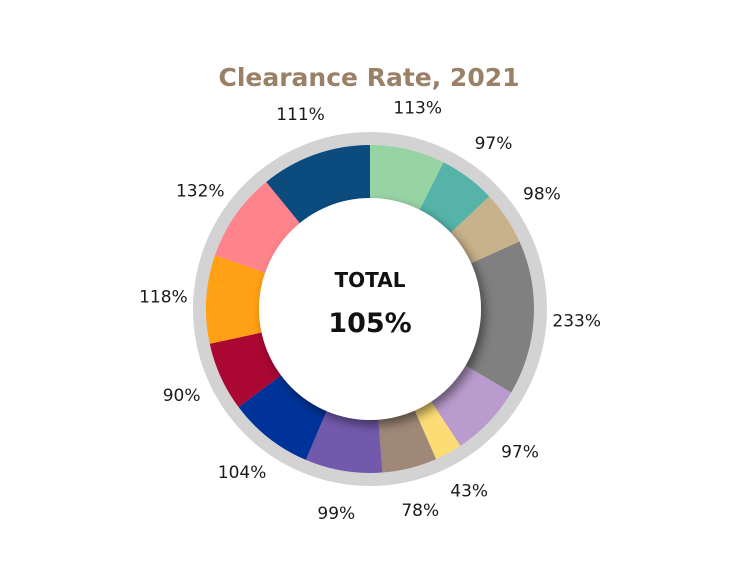 The image size is (753, 575). Describe the element at coordinates (469, 492) in the screenshot. I see `slice-value-label: 43%` at that location.